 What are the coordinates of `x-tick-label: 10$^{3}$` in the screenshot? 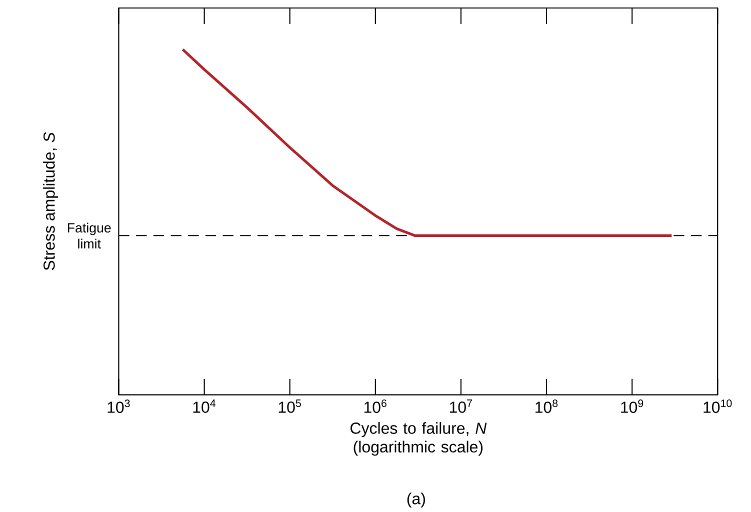 It's located at (119, 406).